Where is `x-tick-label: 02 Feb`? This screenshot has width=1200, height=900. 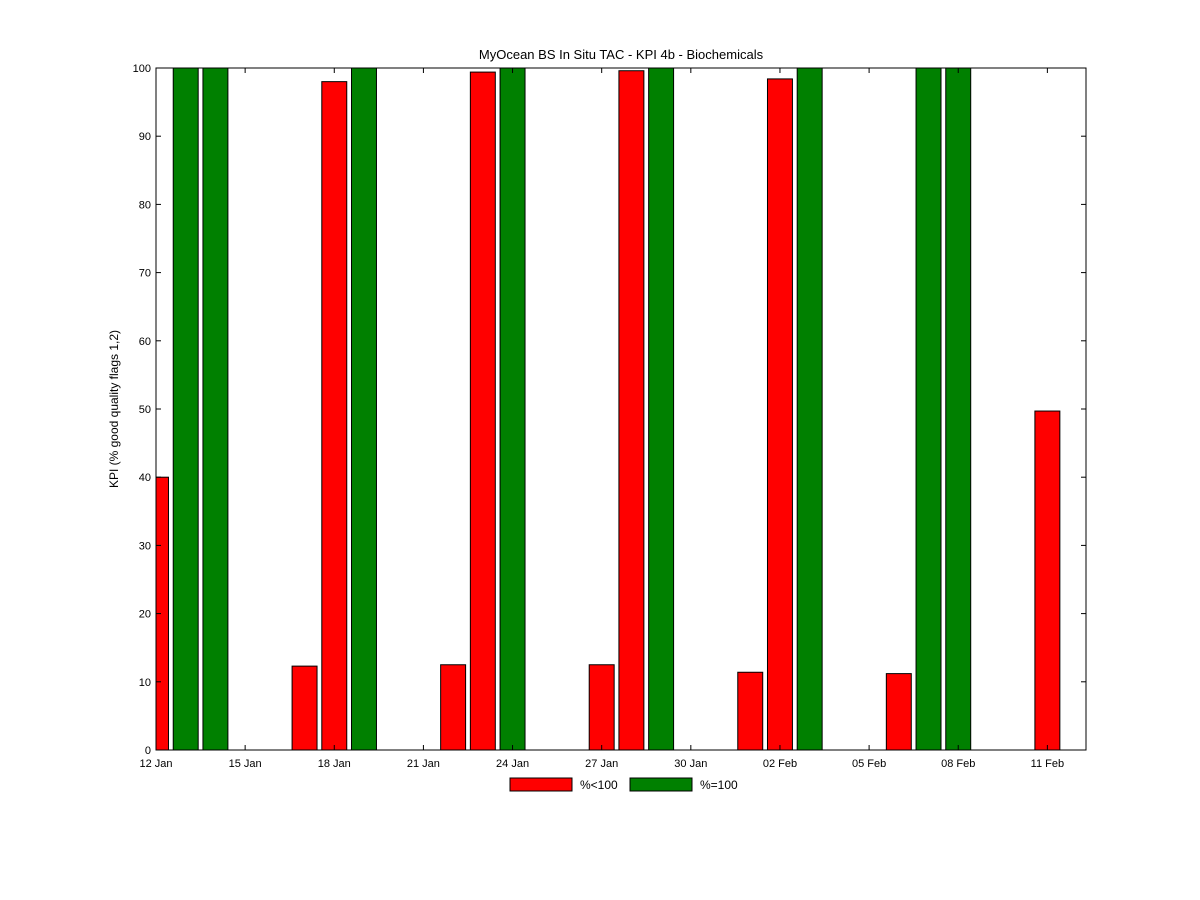 x-tick-label: 02 Feb is located at coordinates (780, 764).